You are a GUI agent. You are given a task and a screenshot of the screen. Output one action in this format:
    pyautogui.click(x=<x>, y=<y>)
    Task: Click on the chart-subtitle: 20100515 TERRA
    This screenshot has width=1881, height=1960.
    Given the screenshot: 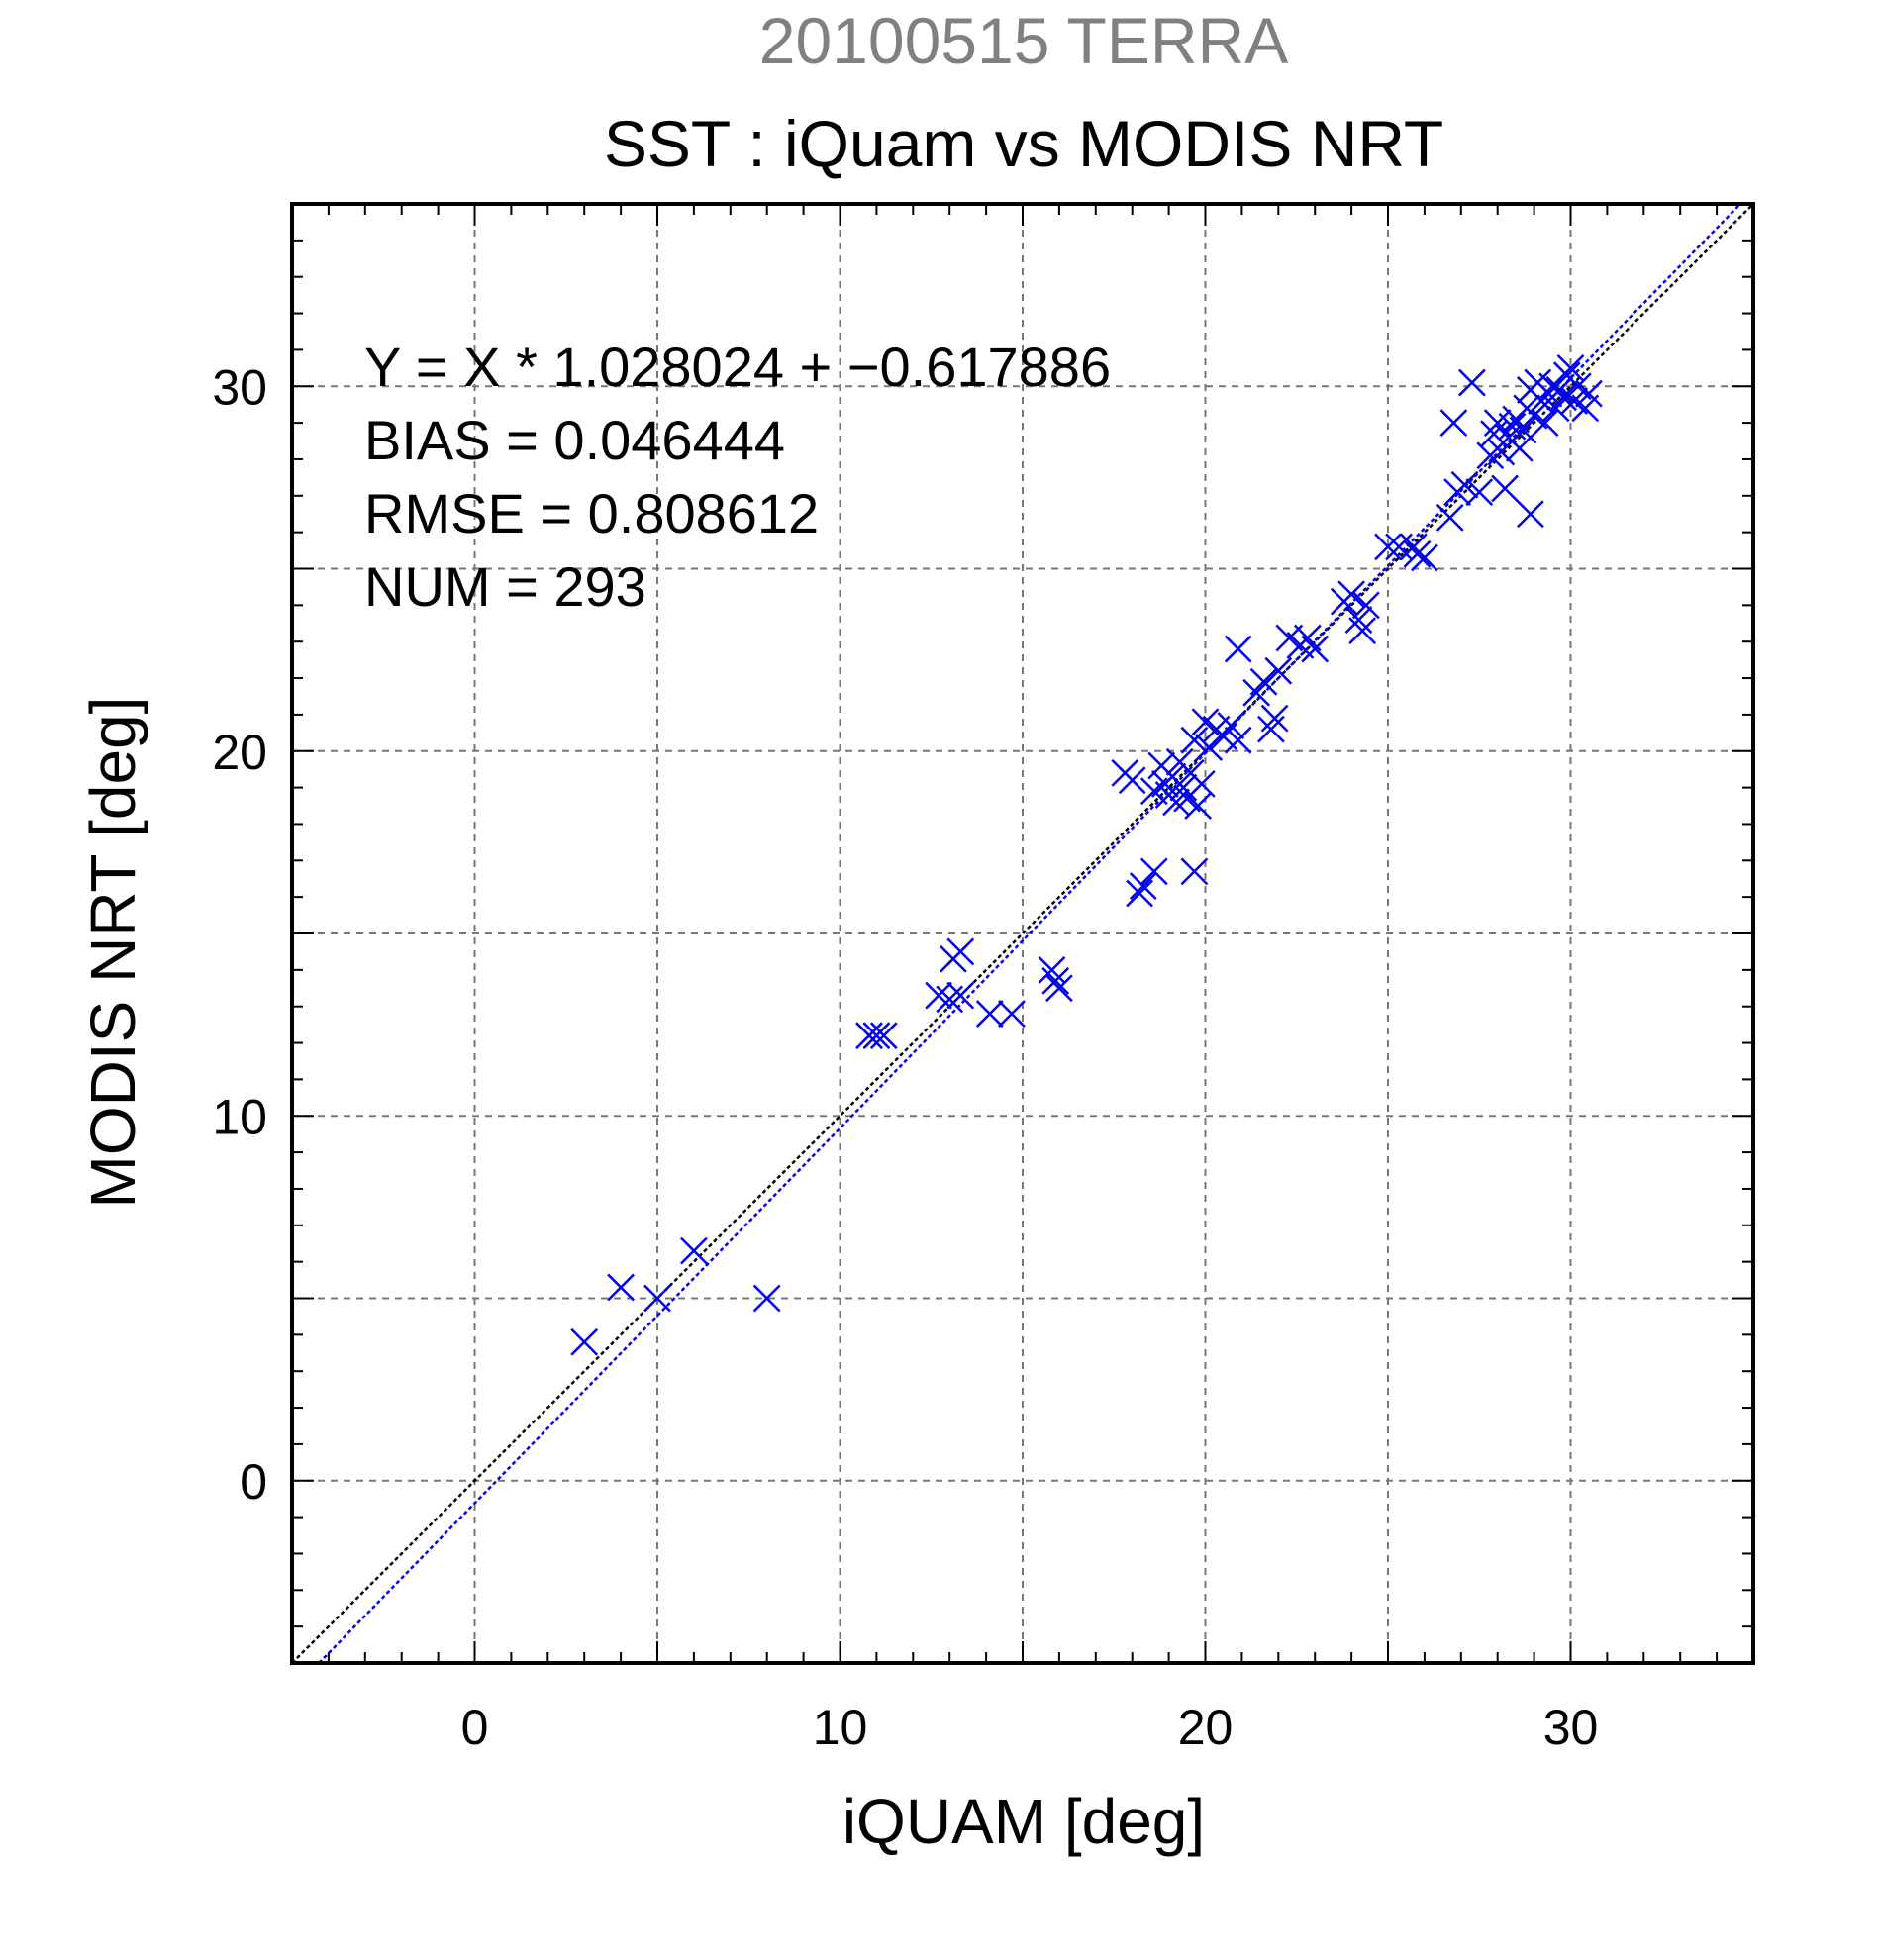 What is the action you would take?
    pyautogui.click(x=1023, y=40)
    